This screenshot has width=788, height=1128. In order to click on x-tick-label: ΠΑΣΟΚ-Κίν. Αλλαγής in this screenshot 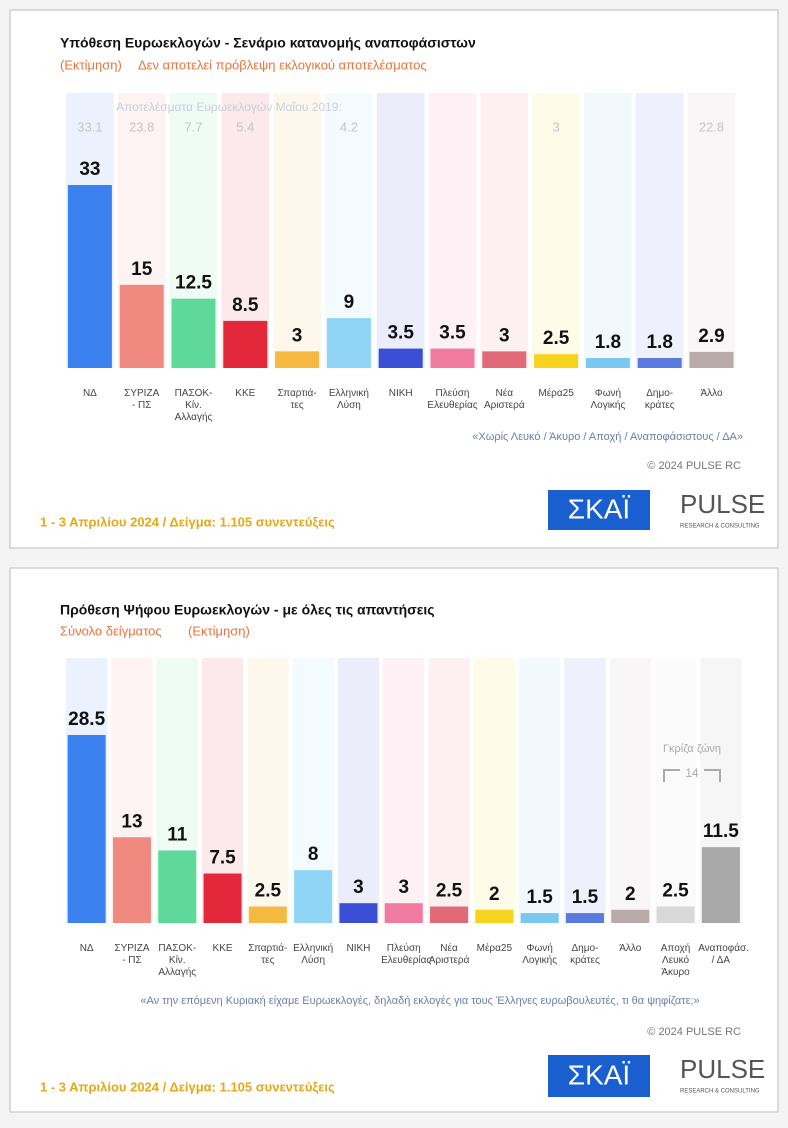, I will do `click(193, 405)`.